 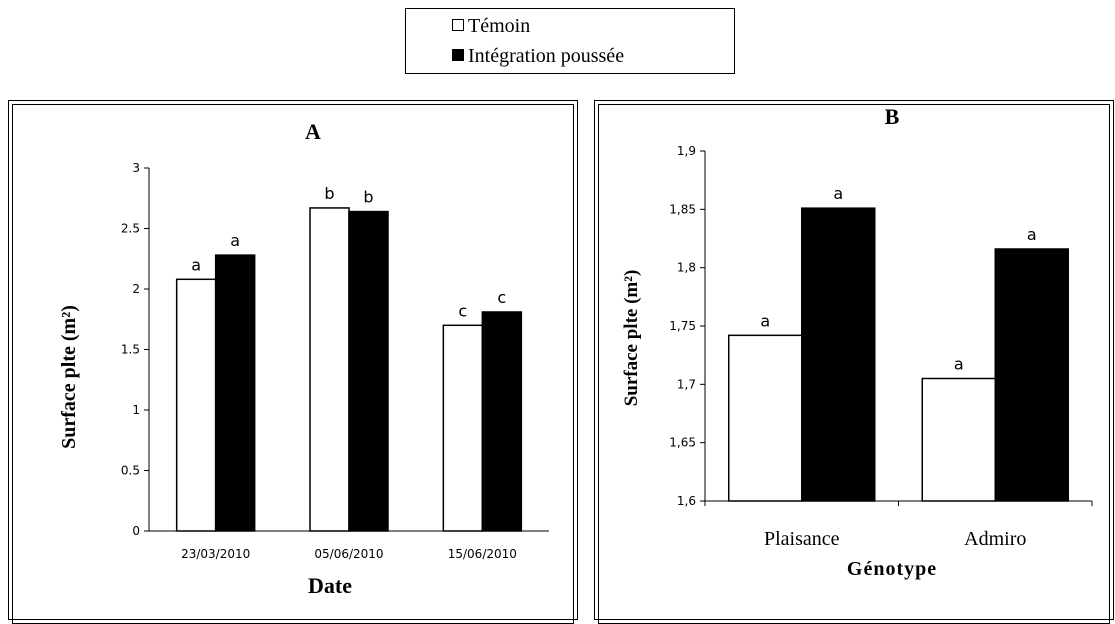 I want to click on chart-title: B, so click(x=892, y=116).